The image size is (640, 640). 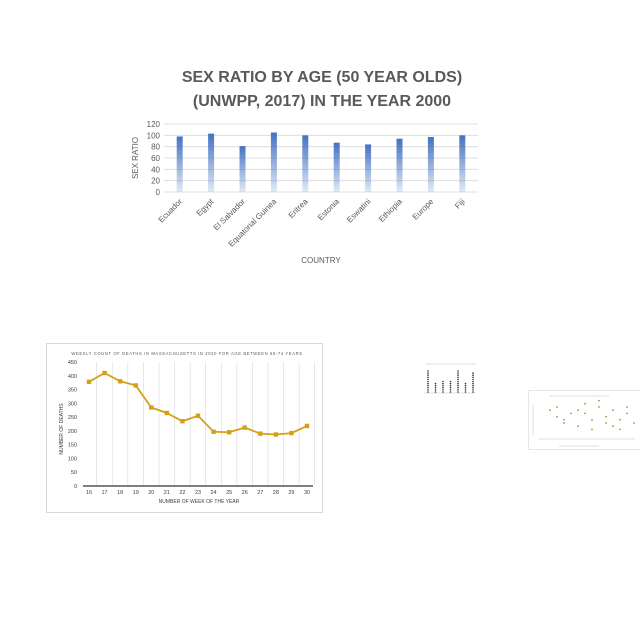 I want to click on y-axis-label: SEX RATIO, so click(x=135, y=158).